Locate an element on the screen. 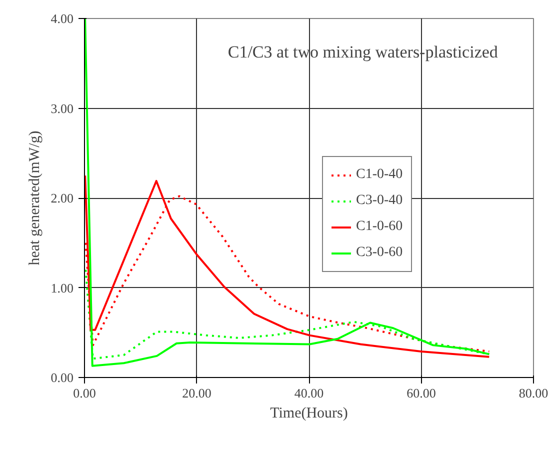 This screenshot has height=461, width=558. y-axis-title: heat generated(mW/g) is located at coordinates (34, 198).